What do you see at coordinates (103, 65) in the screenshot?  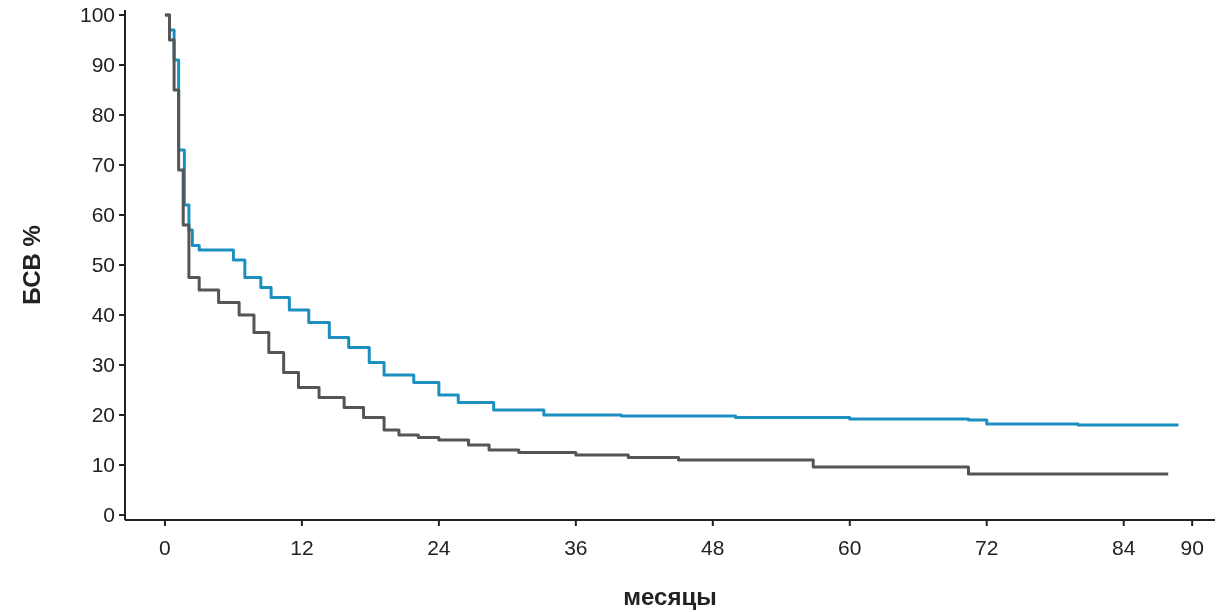 I see `y-tick-label: 90` at bounding box center [103, 65].